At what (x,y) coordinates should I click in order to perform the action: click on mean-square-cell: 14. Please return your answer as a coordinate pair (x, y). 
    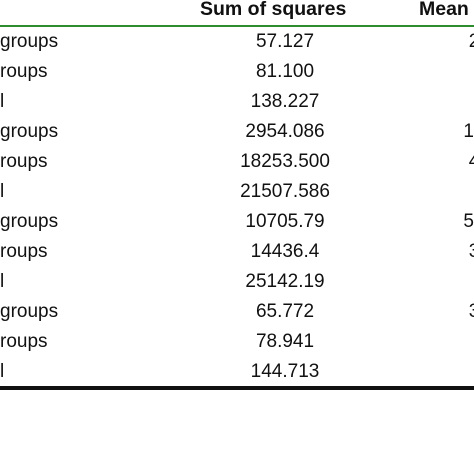
    Looking at the image, I should click on (468, 131).